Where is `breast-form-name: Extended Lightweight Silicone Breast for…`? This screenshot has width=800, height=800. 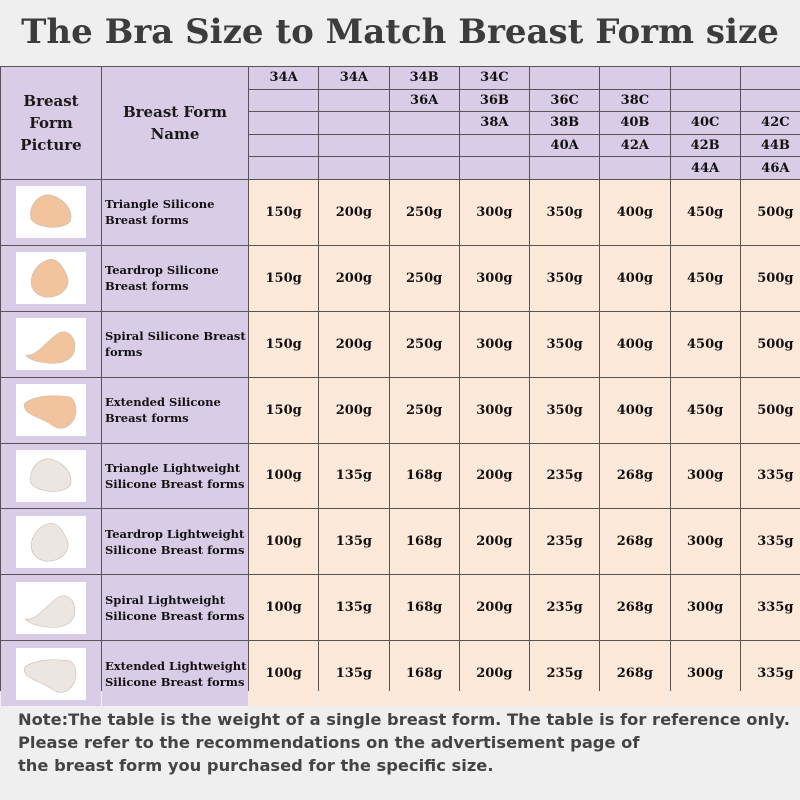 breast-form-name: Extended Lightweight Silicone Breast for… is located at coordinates (175, 674).